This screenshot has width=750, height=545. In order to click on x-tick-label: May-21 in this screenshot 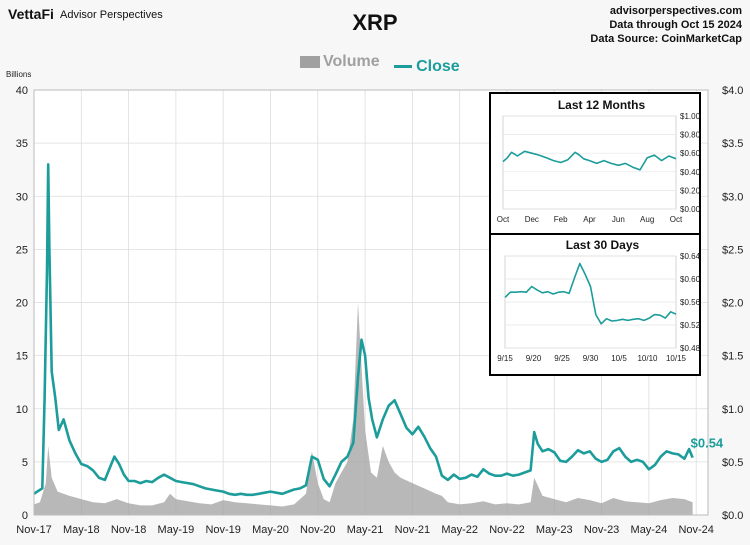, I will do `click(365, 530)`.